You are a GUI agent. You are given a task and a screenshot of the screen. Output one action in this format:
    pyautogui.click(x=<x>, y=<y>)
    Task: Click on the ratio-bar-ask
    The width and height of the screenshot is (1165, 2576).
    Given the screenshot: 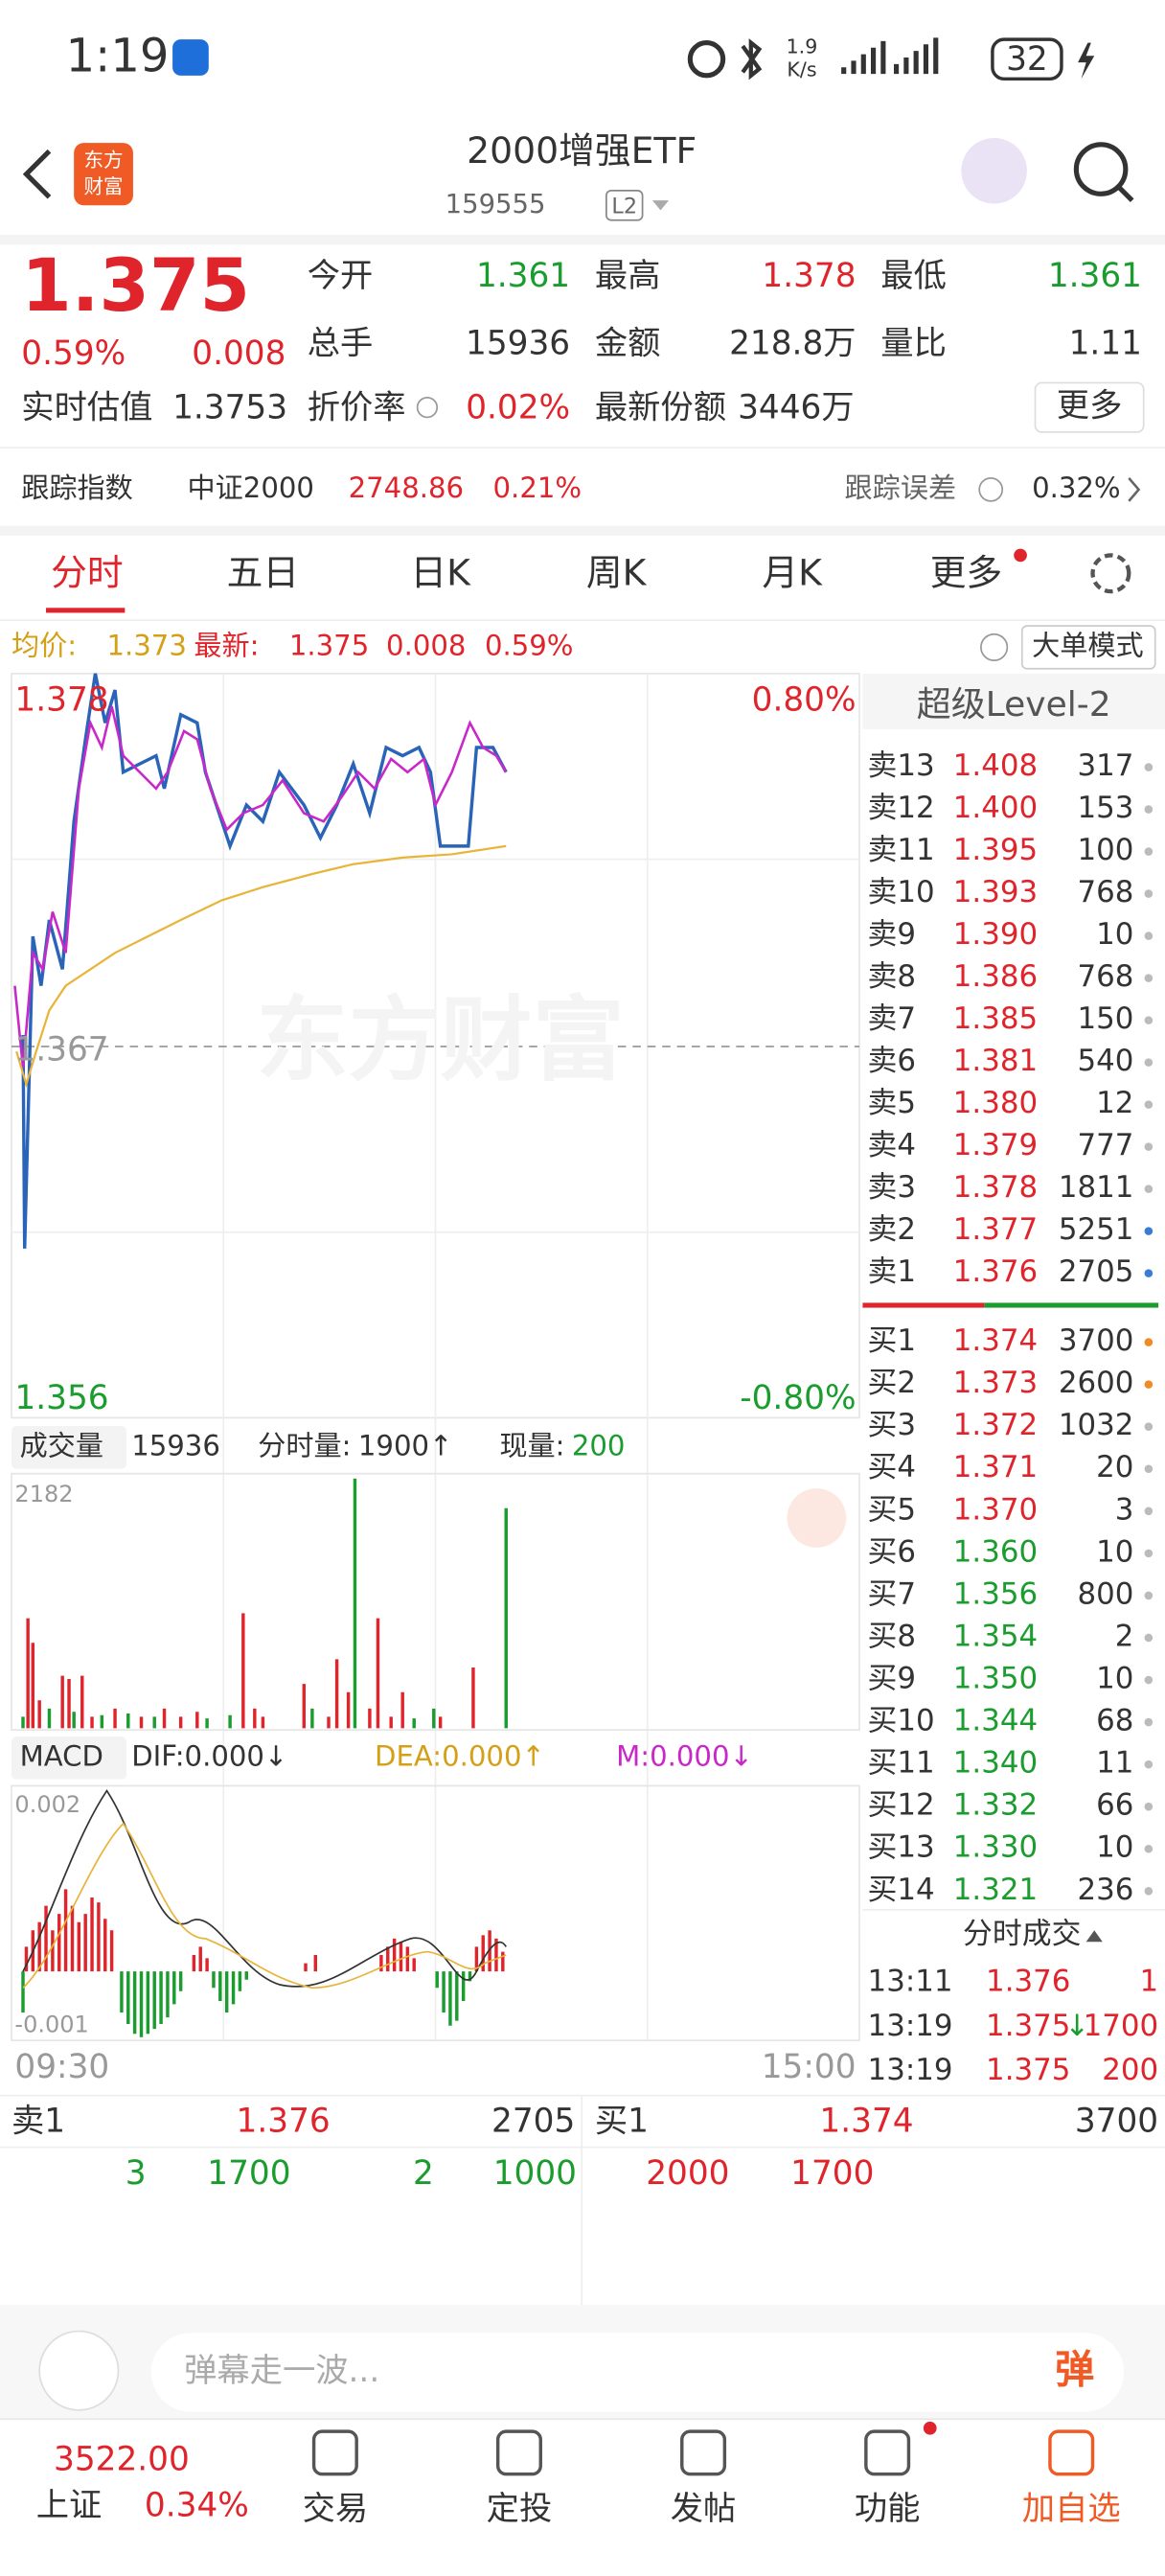 What is the action you would take?
    pyautogui.click(x=924, y=1305)
    